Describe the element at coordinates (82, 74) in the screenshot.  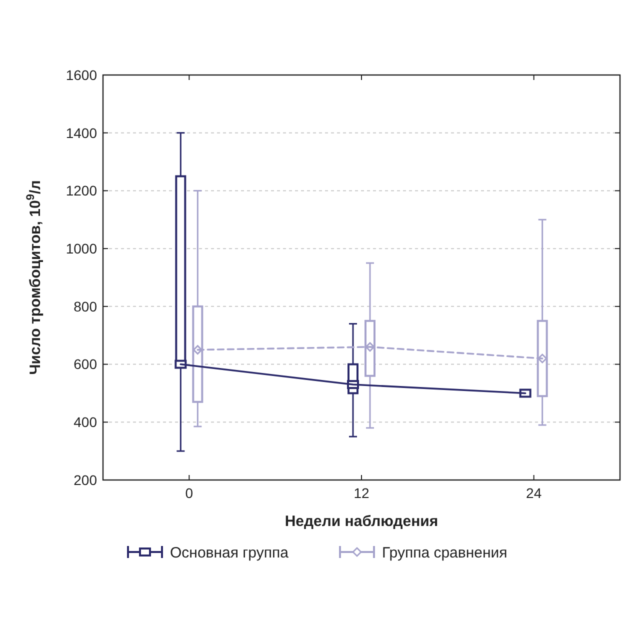
I see `y-tick-label: 1600` at that location.